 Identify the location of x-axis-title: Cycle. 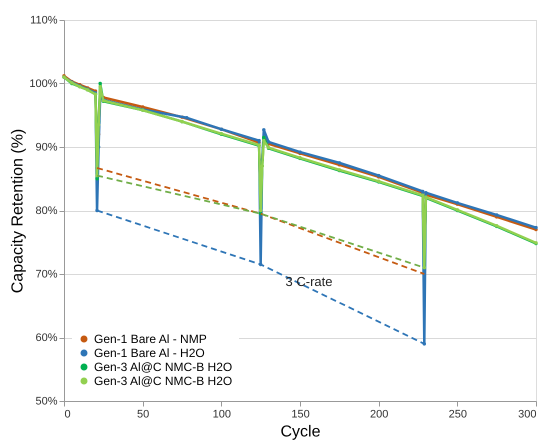
(300, 432).